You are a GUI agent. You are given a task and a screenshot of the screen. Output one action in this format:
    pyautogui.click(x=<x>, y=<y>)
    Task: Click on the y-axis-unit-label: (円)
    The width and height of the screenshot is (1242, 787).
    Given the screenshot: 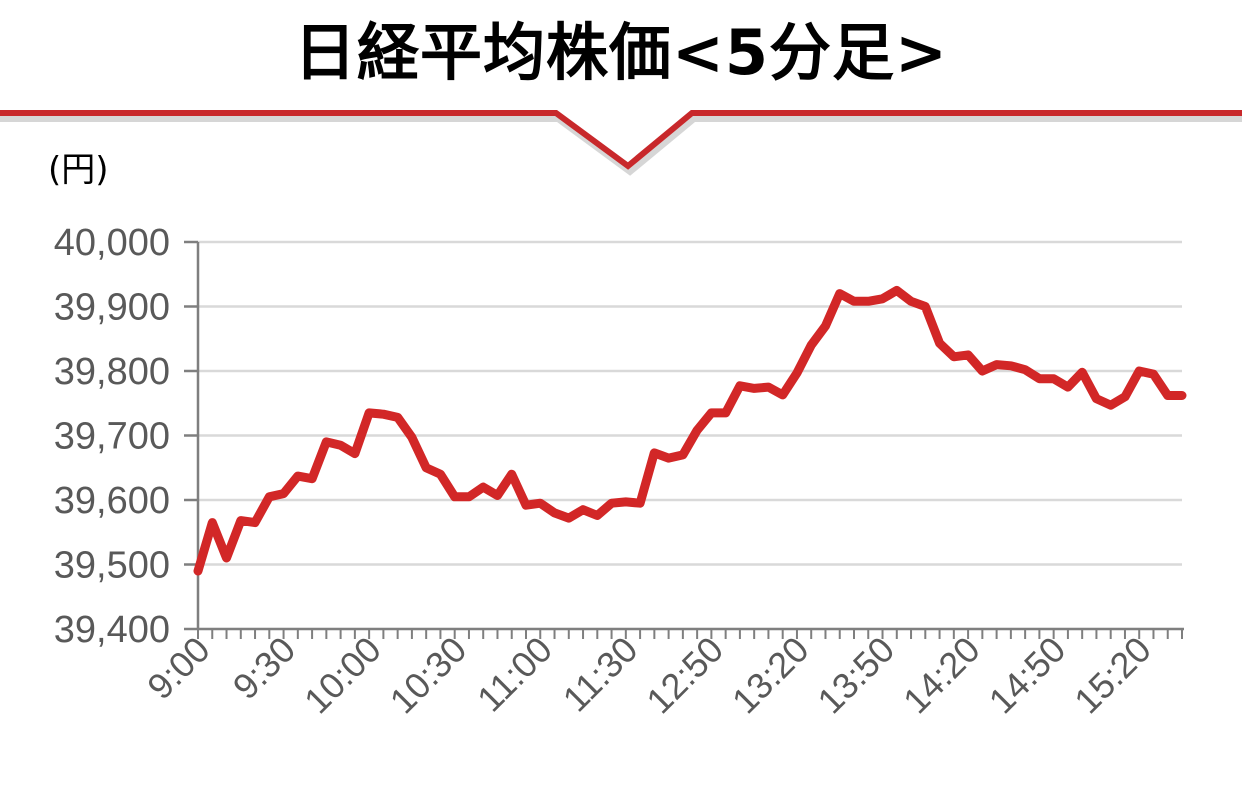 What is the action you would take?
    pyautogui.click(x=78, y=170)
    